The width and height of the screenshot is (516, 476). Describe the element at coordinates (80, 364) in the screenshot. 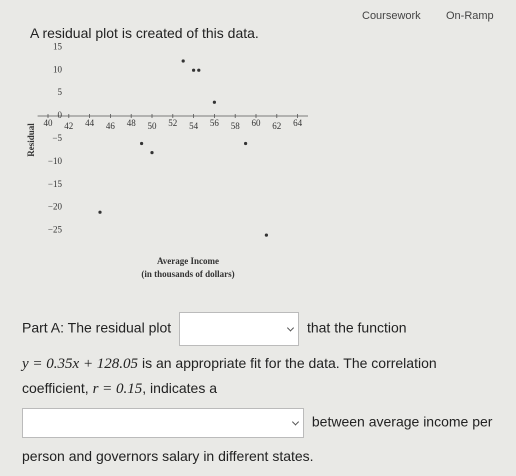

I see `equation: y = 0.35x + 128.05` at that location.